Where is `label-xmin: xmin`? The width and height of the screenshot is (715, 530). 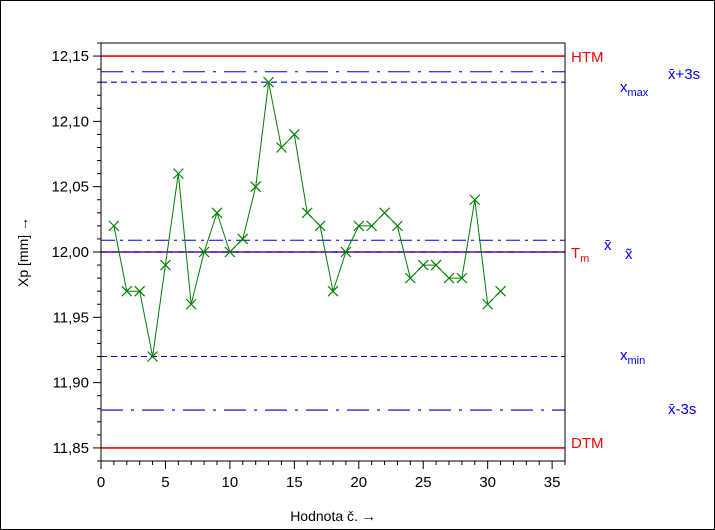 label-xmin: xmin is located at coordinates (632, 357).